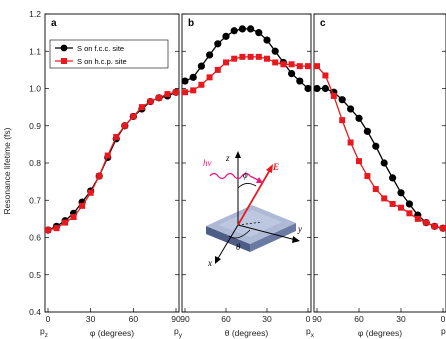 Image resolution: width=446 pixels, height=339 pixels. I want to click on inset-z-arrowhead, so click(238, 154).